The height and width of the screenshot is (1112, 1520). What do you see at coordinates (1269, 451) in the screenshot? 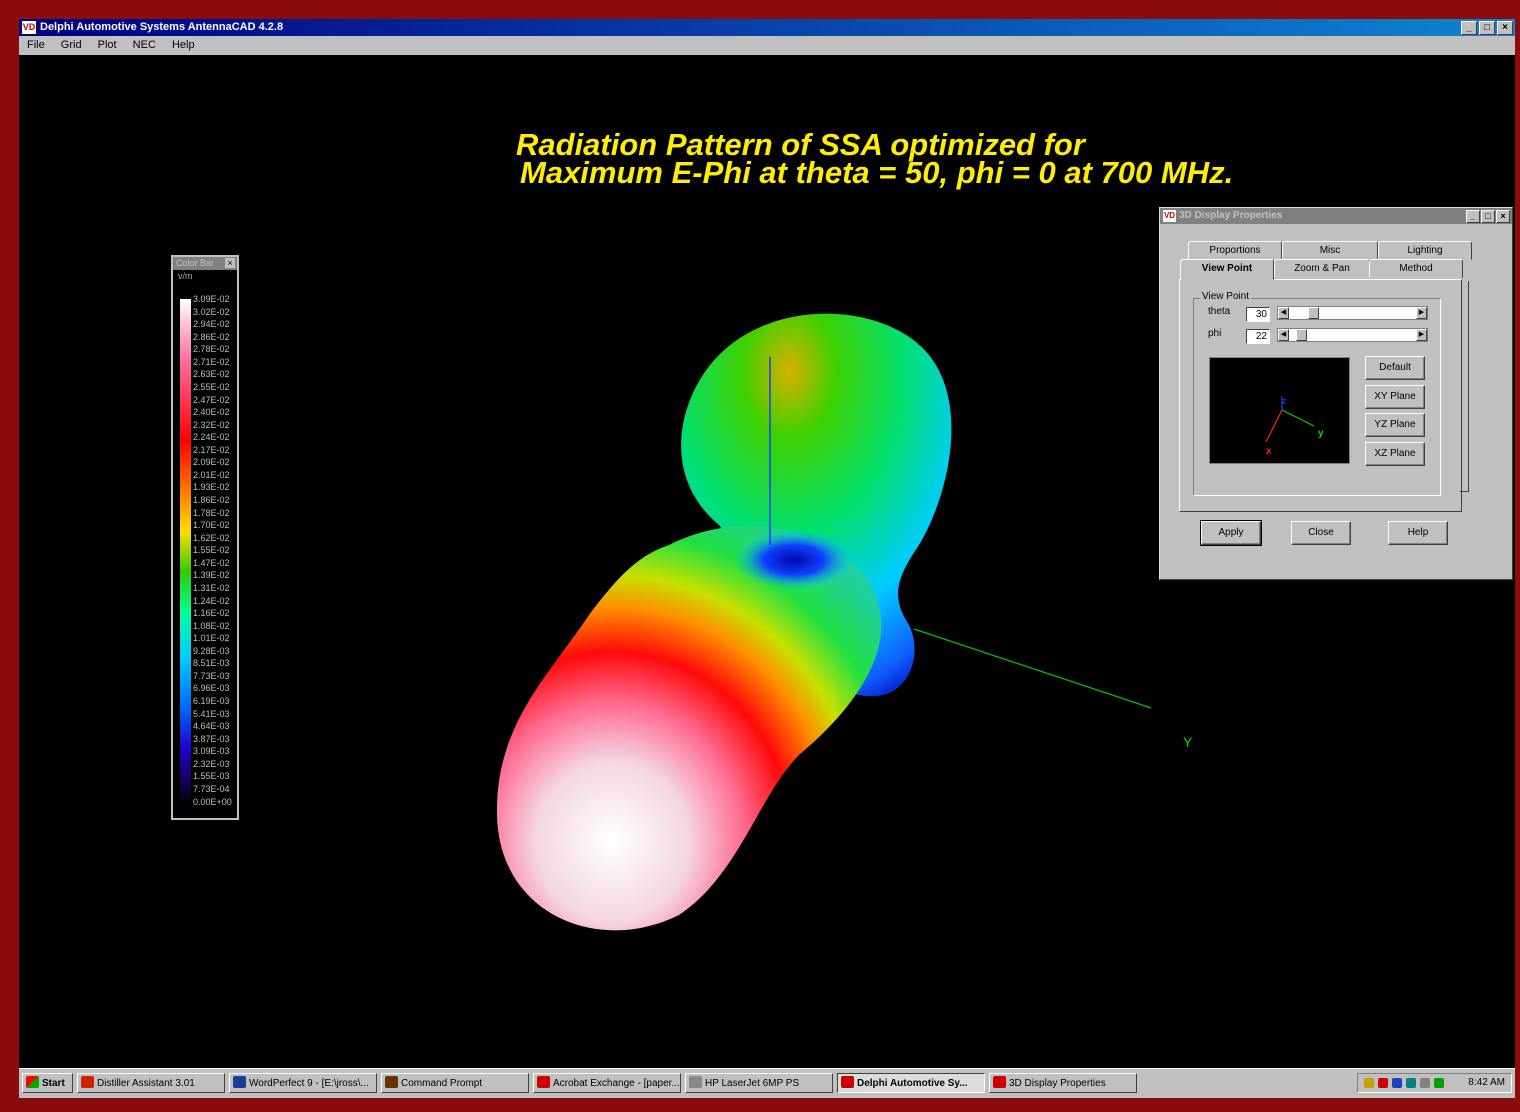
I see `x-axis-preview-label: x` at bounding box center [1269, 451].